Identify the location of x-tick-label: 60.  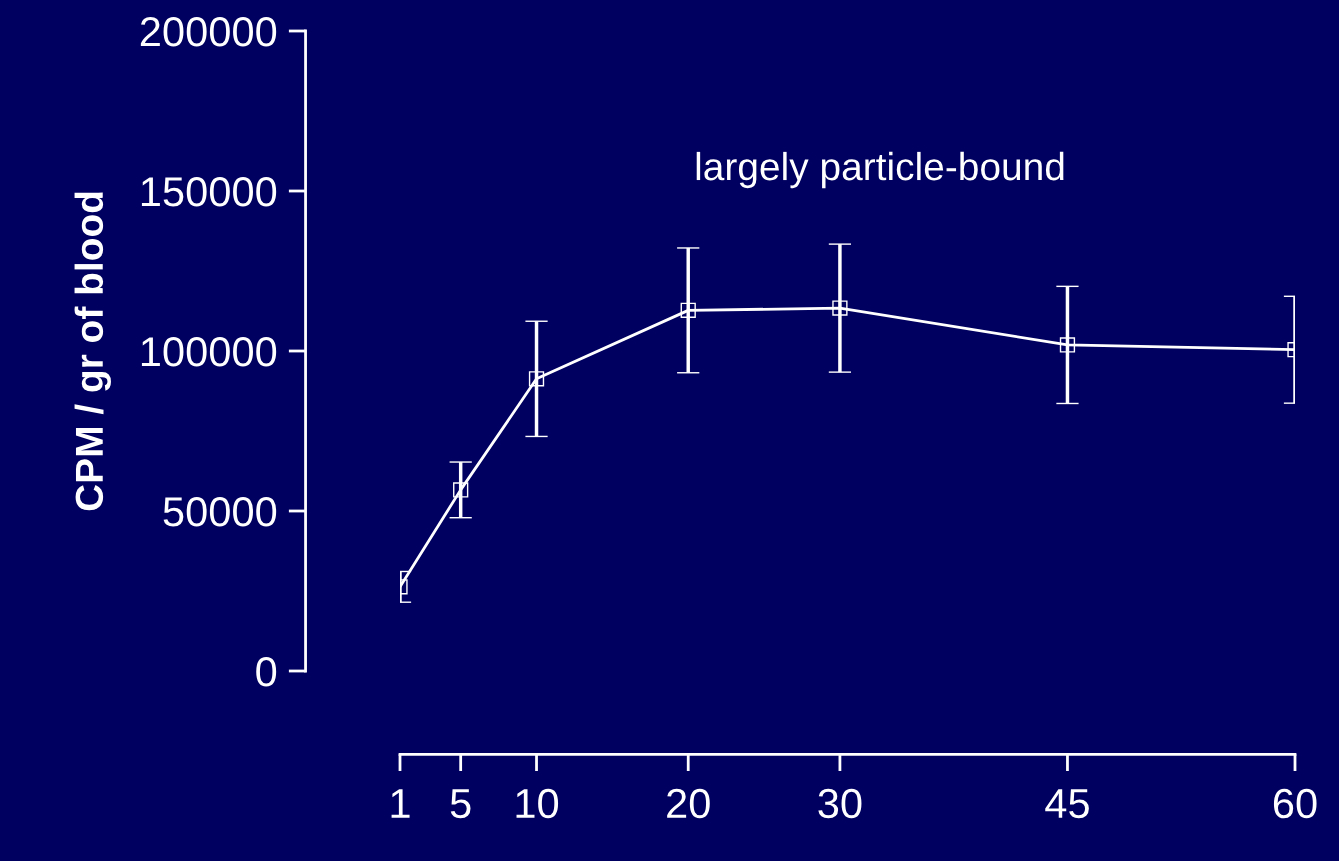
(1295, 803).